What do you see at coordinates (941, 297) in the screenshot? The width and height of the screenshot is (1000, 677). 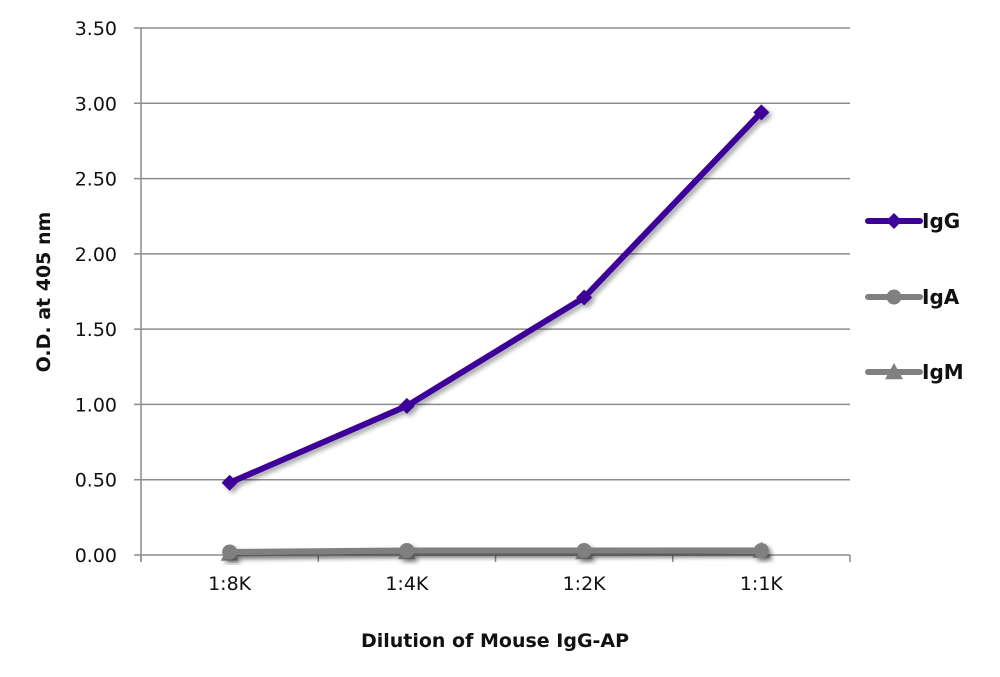 I see `legend-label: IgA` at bounding box center [941, 297].